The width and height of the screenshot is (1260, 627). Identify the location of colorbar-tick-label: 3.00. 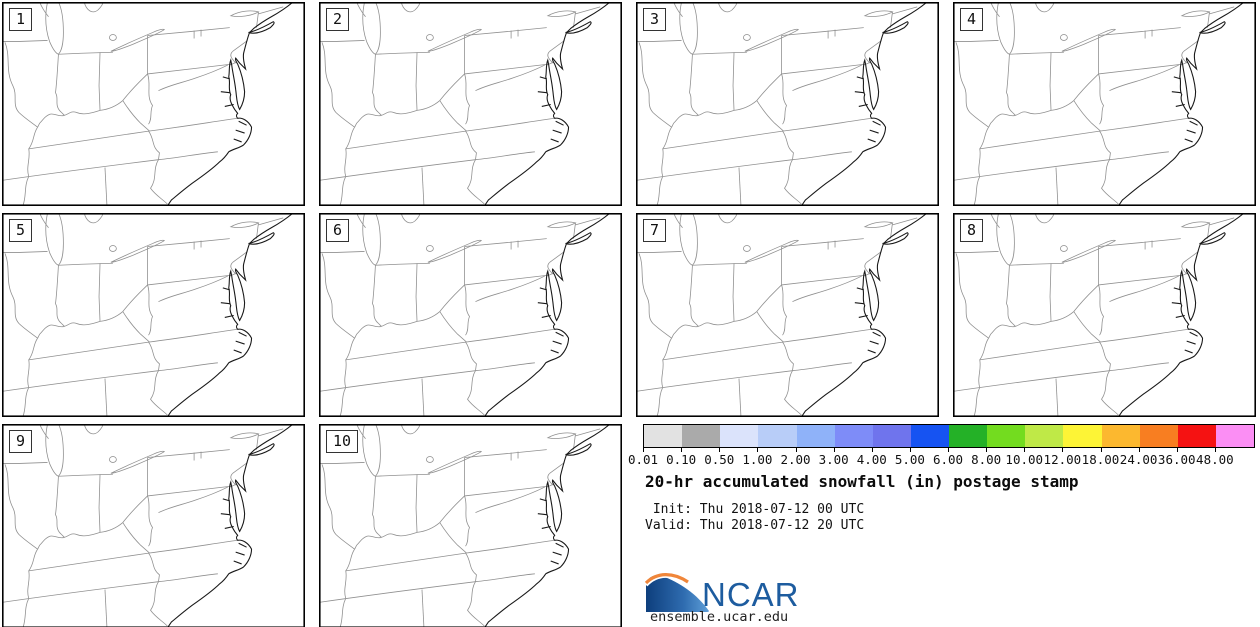
(833, 459).